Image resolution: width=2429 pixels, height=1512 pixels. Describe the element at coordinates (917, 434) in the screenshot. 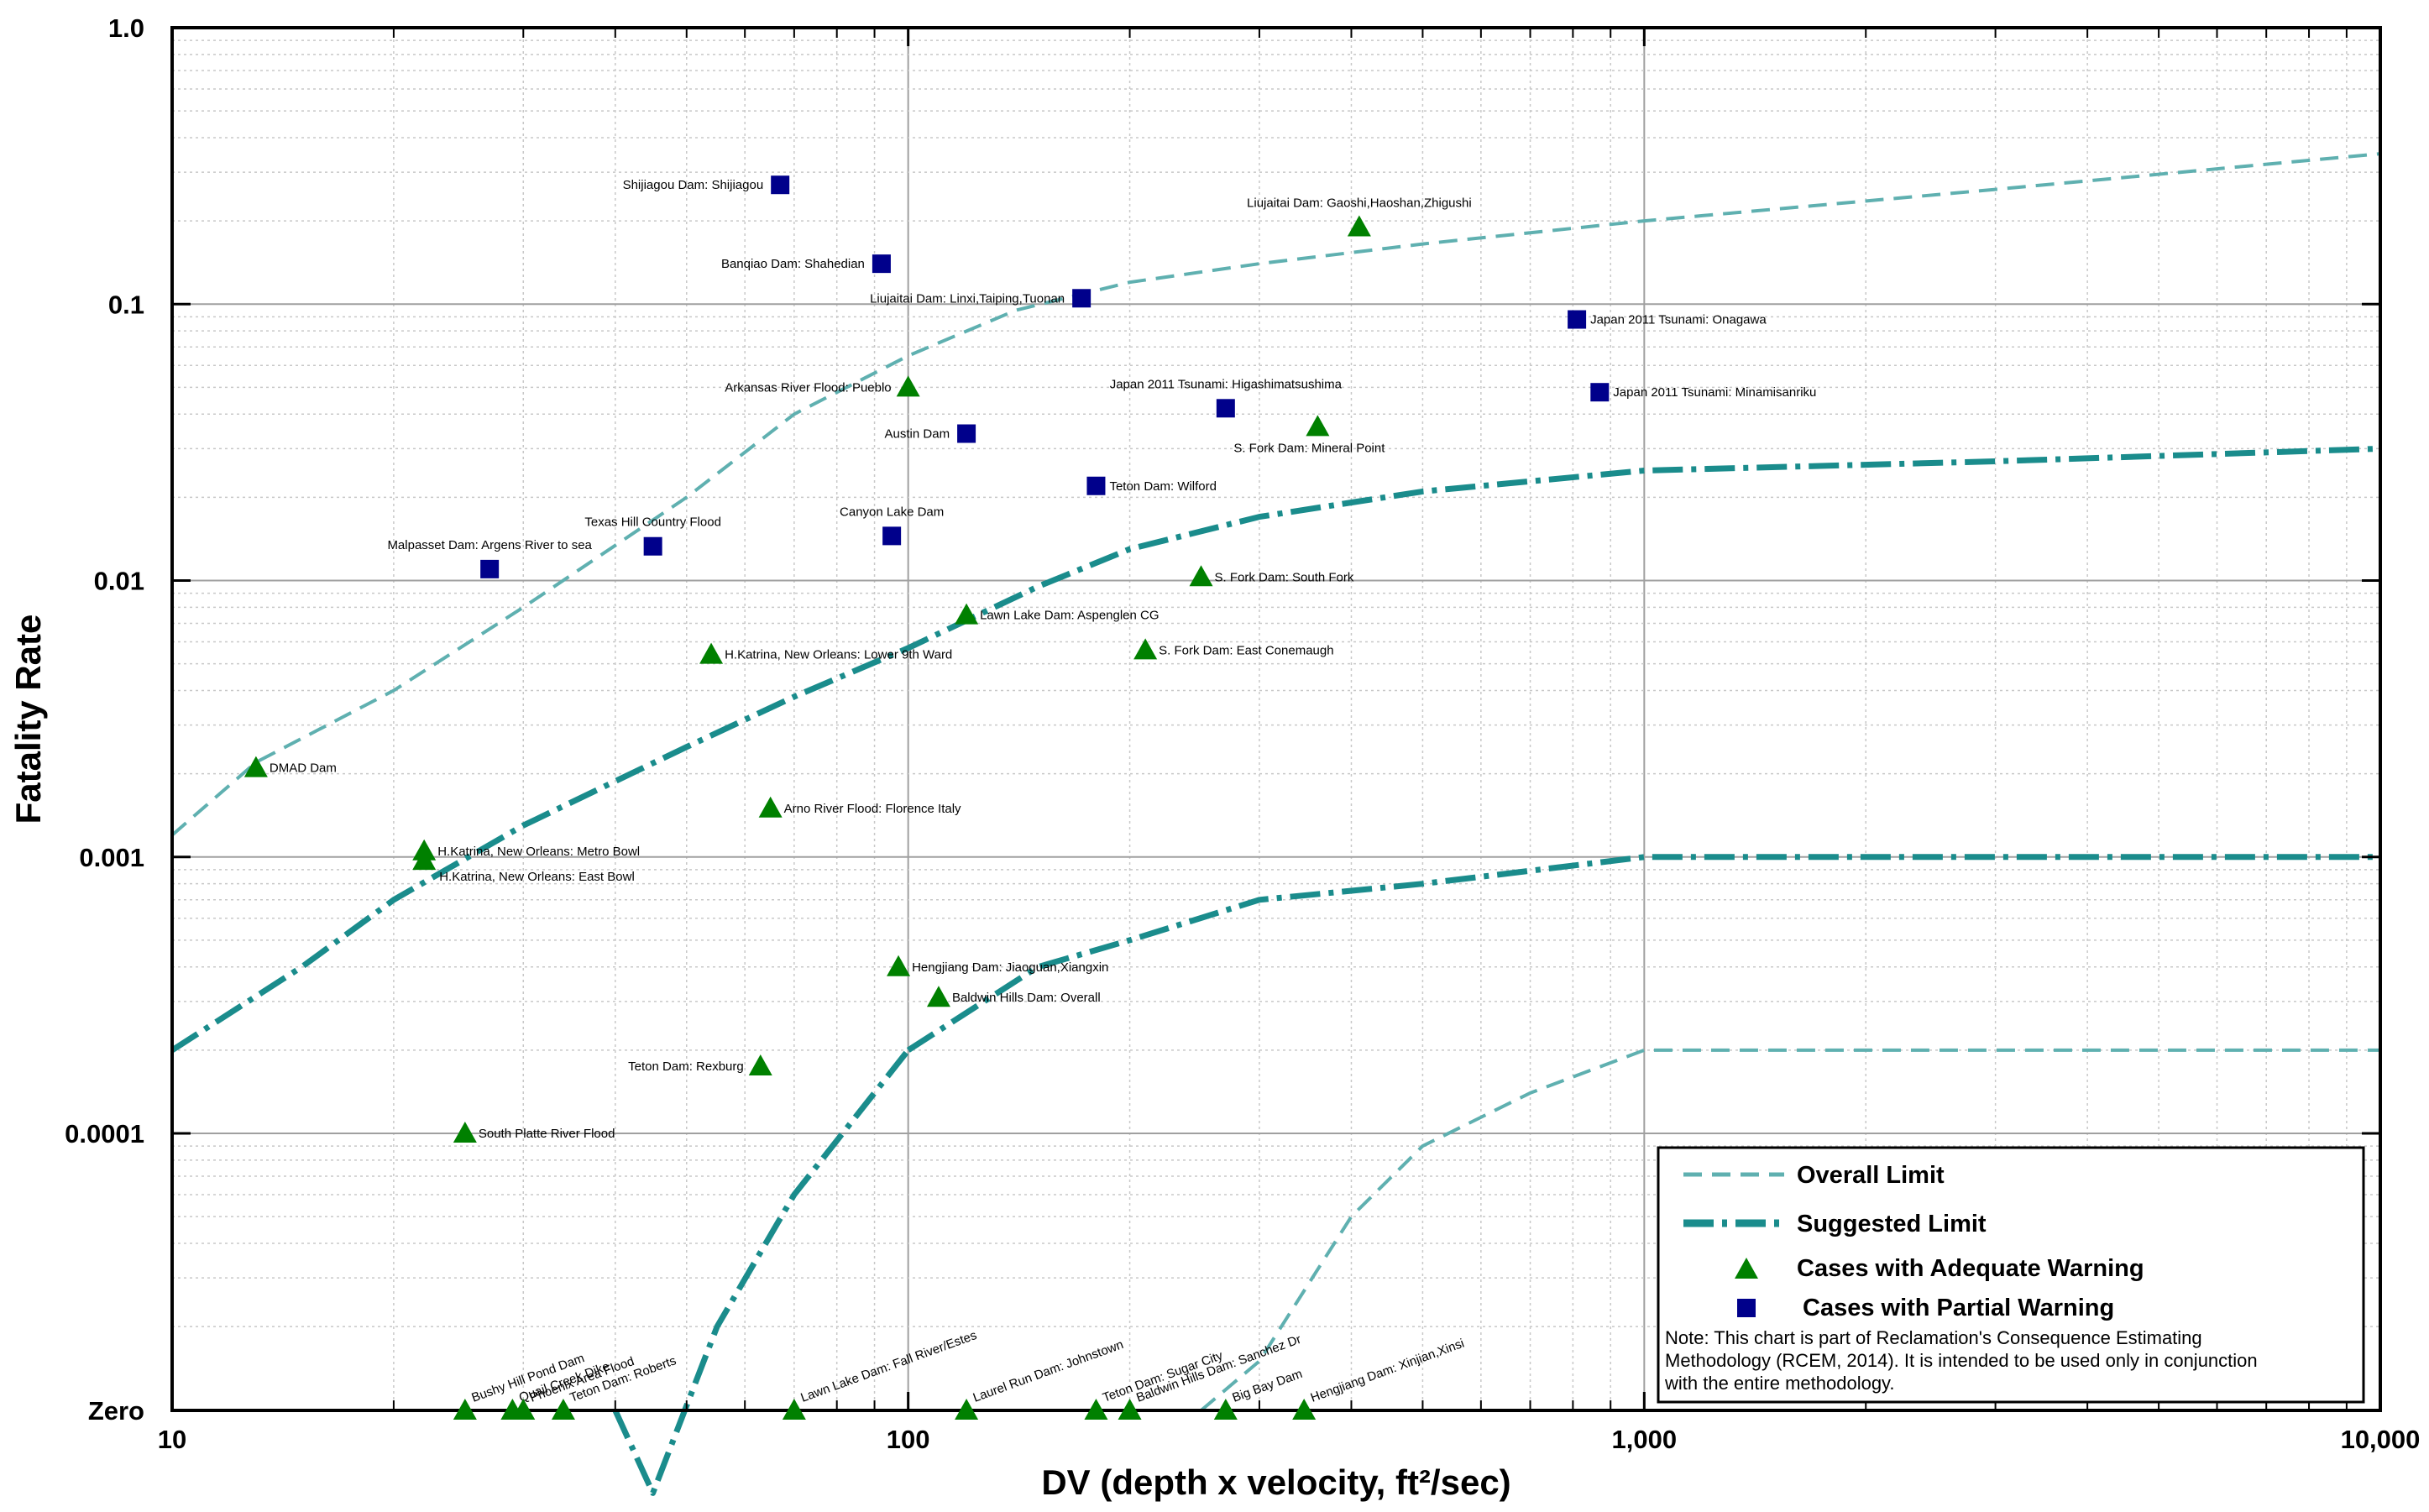

I see `point-label: Austin Dam` at that location.